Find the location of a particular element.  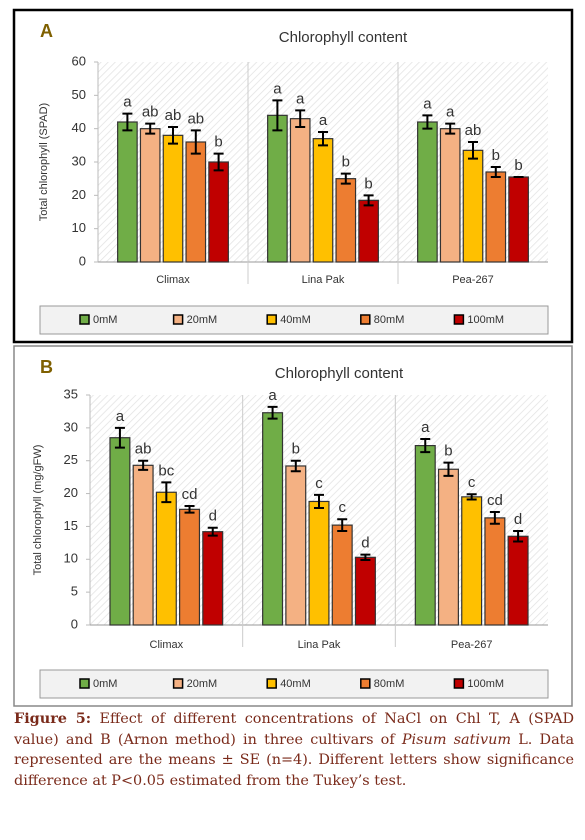

y-tick-label: 15 is located at coordinates (71, 525).